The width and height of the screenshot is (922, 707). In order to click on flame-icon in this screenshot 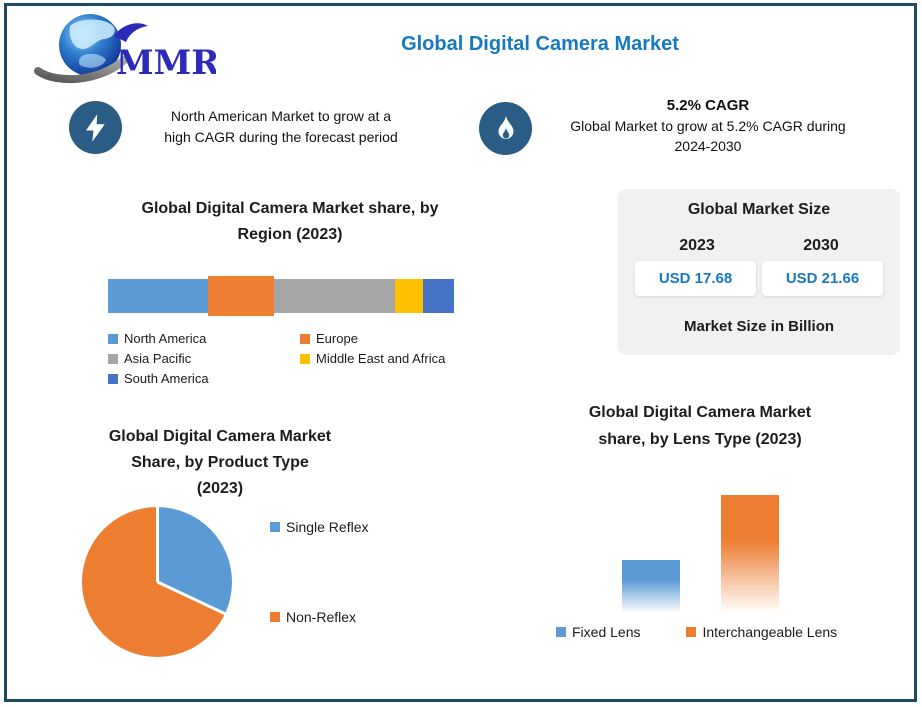, I will do `click(505, 128)`.